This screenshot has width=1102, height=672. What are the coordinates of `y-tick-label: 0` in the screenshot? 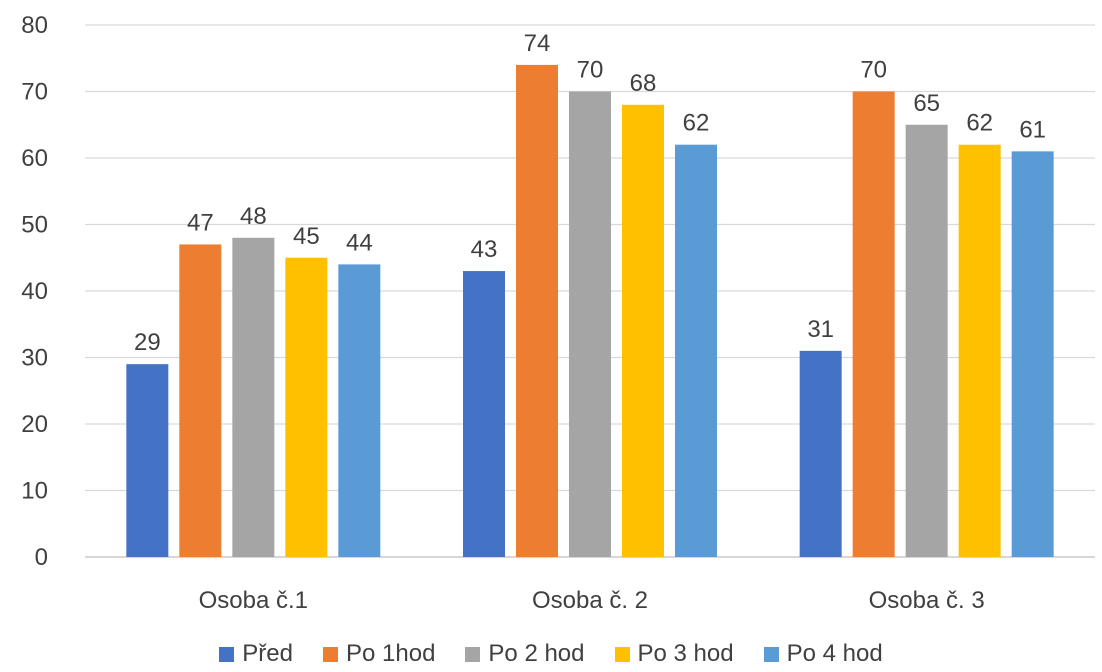 It's located at (41, 557).